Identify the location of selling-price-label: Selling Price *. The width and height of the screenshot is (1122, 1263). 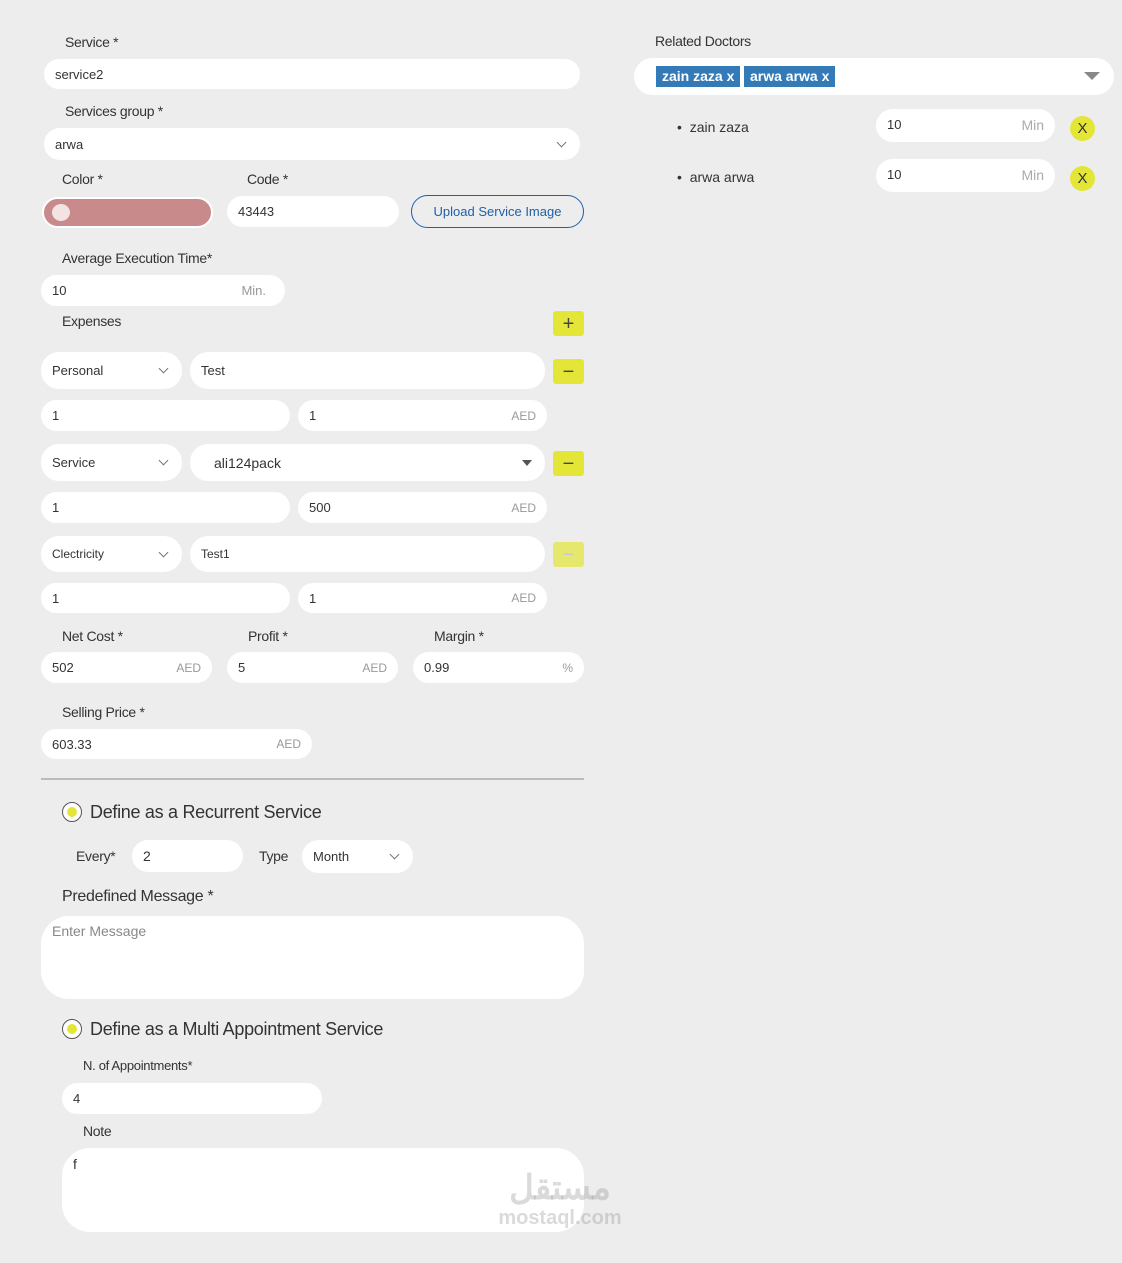
(103, 712).